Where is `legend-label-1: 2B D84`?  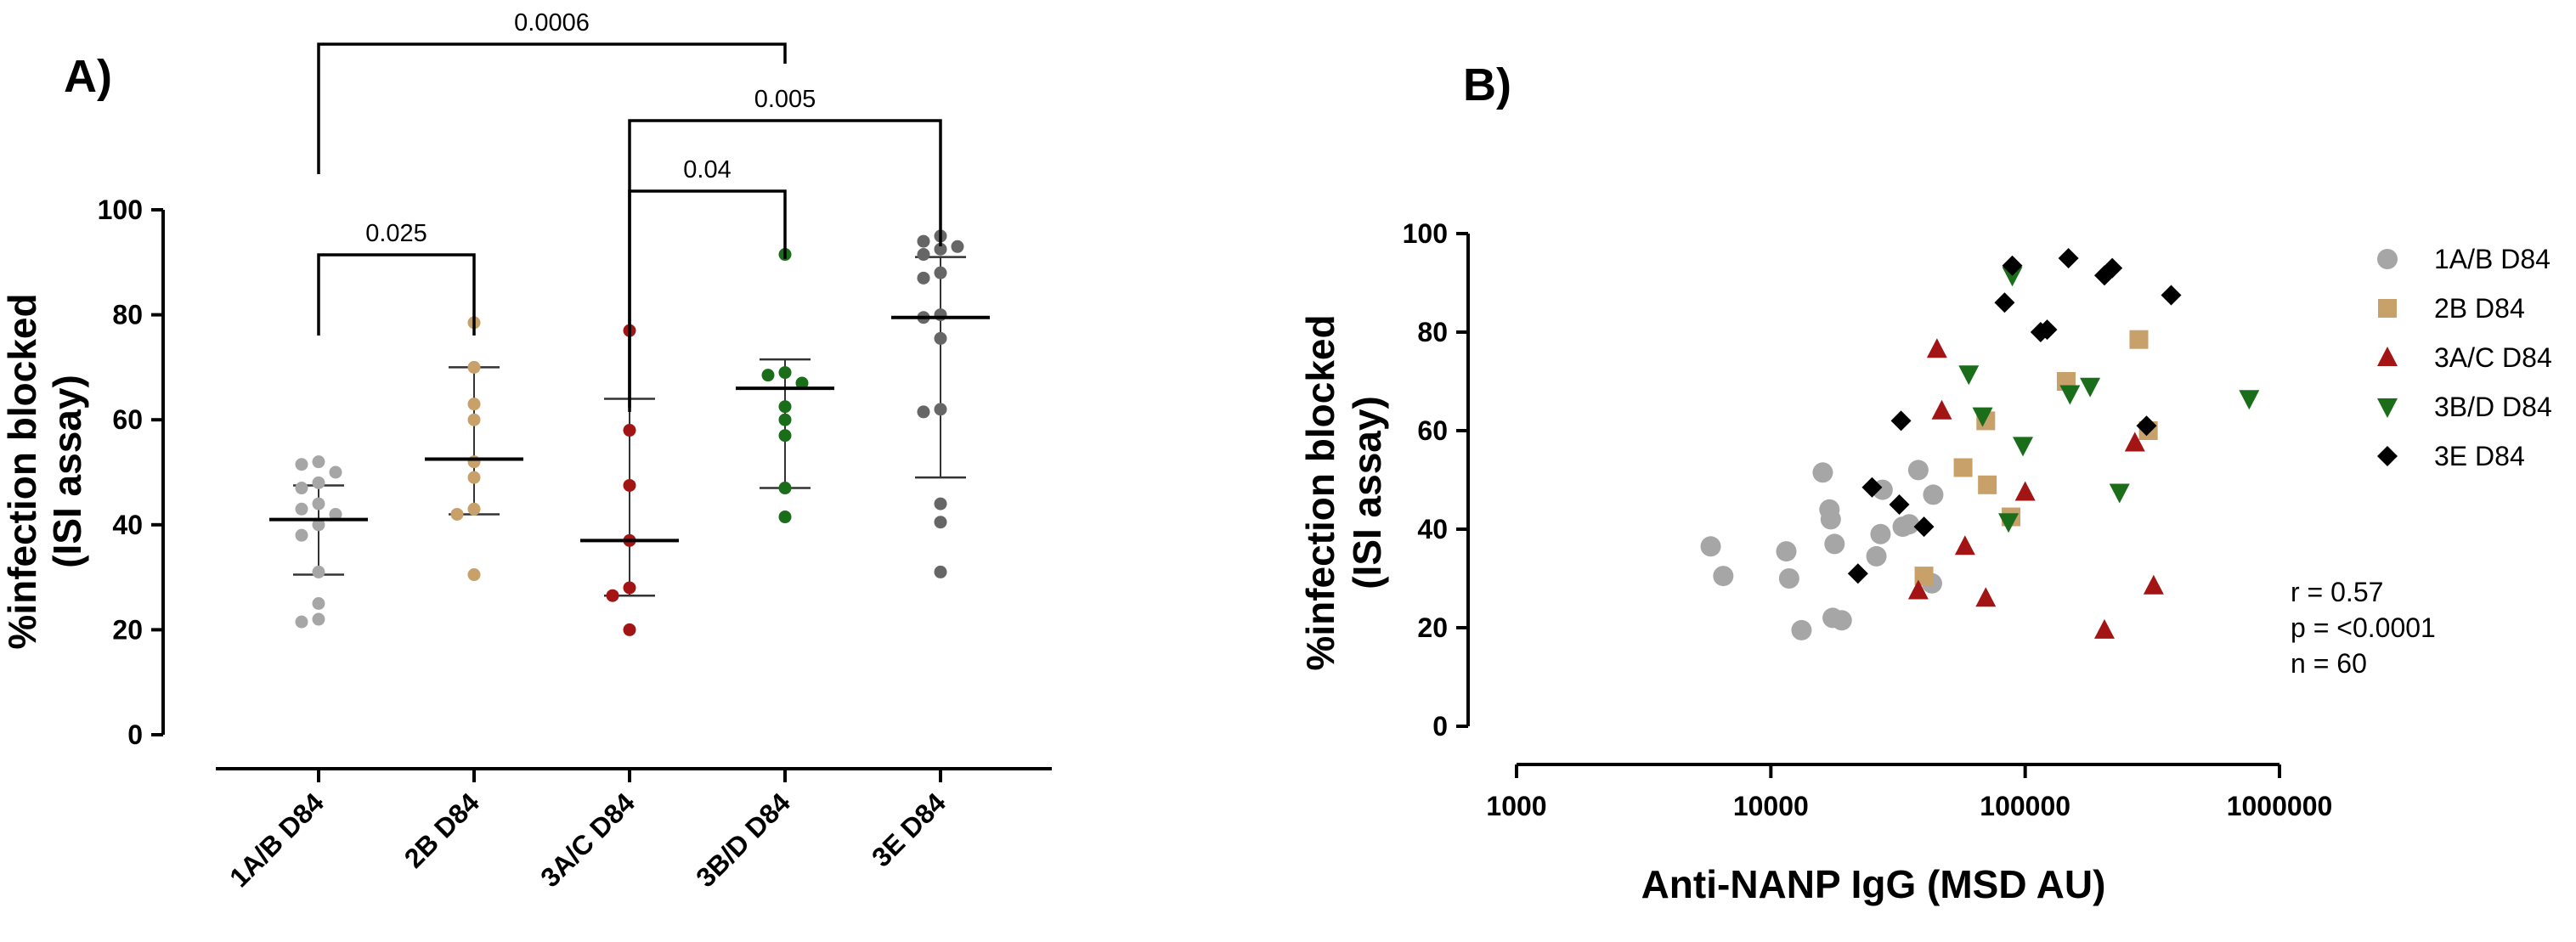 legend-label-1: 2B D84 is located at coordinates (2479, 309).